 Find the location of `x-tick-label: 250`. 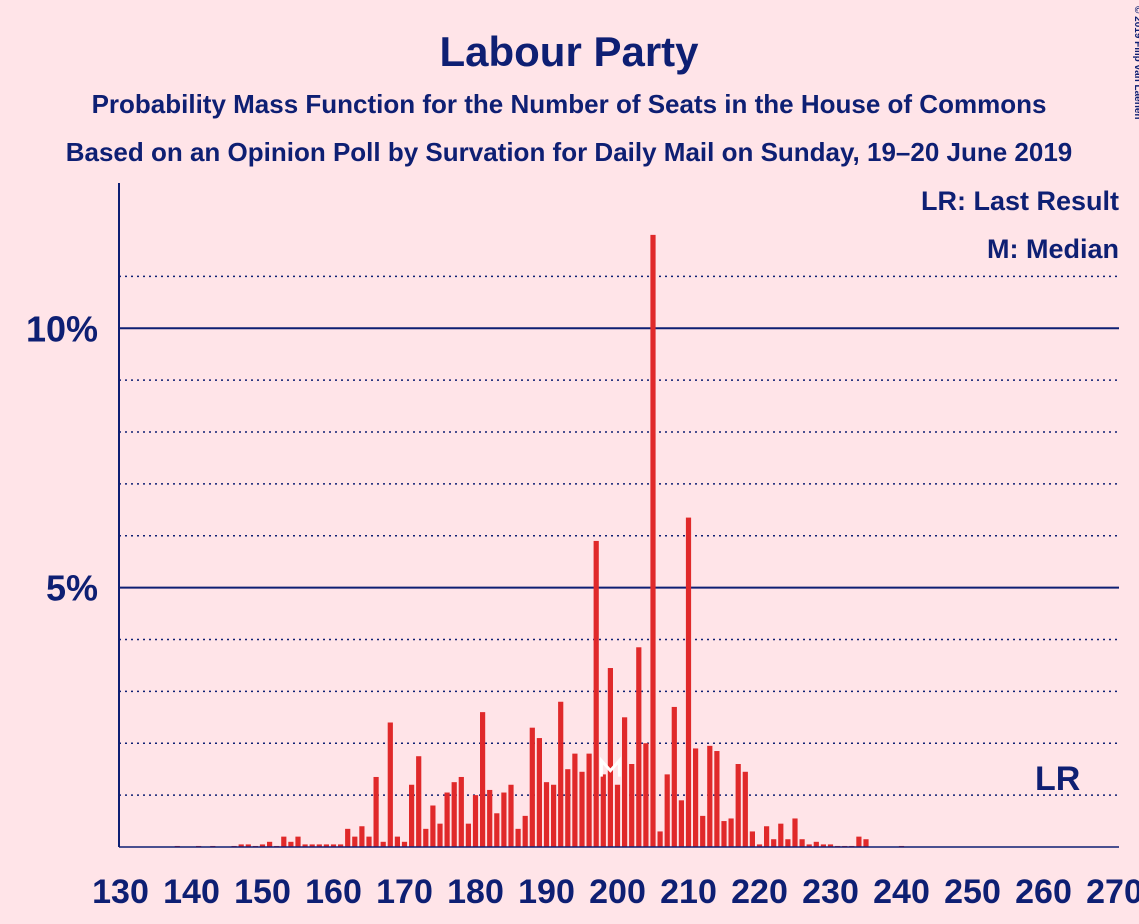

x-tick-label: 250 is located at coordinates (972, 892).